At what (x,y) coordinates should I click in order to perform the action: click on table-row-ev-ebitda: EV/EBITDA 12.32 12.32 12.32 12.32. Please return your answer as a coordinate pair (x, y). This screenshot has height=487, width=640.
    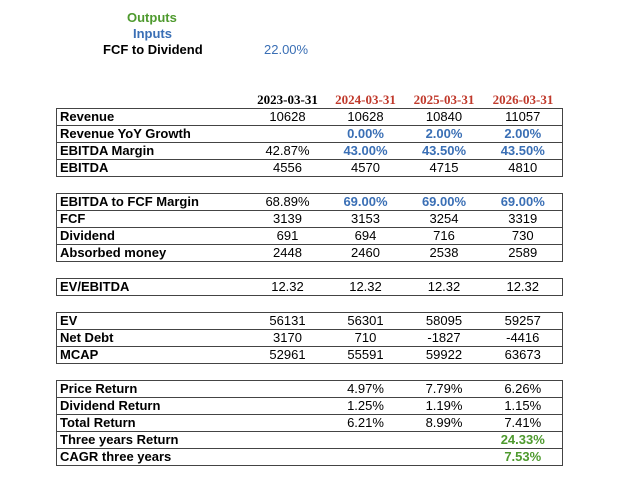
    Looking at the image, I should click on (309, 287).